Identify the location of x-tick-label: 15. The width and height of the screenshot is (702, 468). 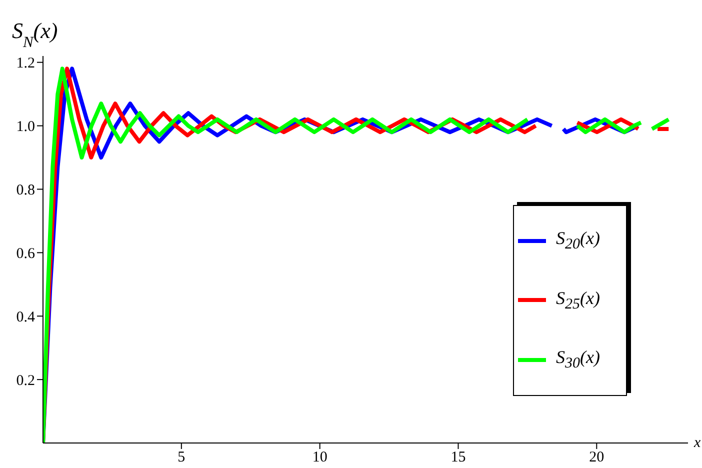
(458, 458).